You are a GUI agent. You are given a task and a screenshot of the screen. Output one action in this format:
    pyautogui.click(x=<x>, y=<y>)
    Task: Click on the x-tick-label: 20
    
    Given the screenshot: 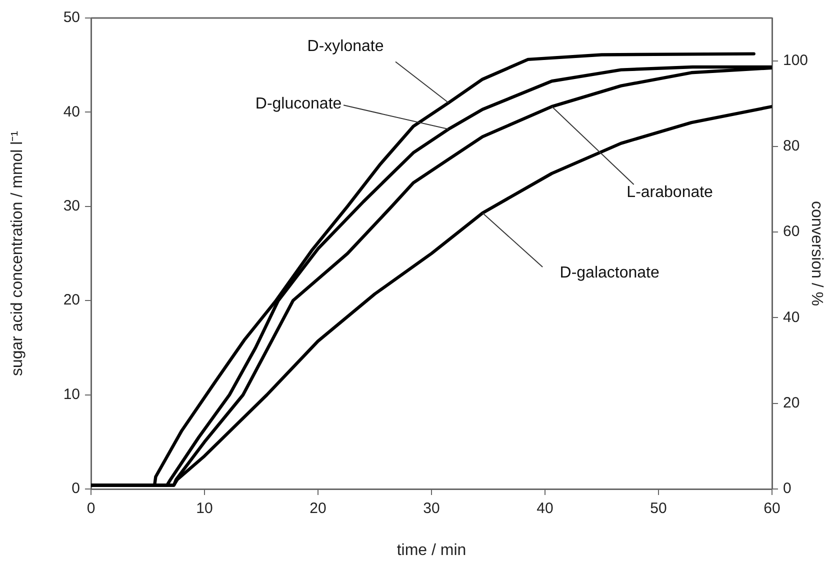 What is the action you would take?
    pyautogui.click(x=318, y=509)
    